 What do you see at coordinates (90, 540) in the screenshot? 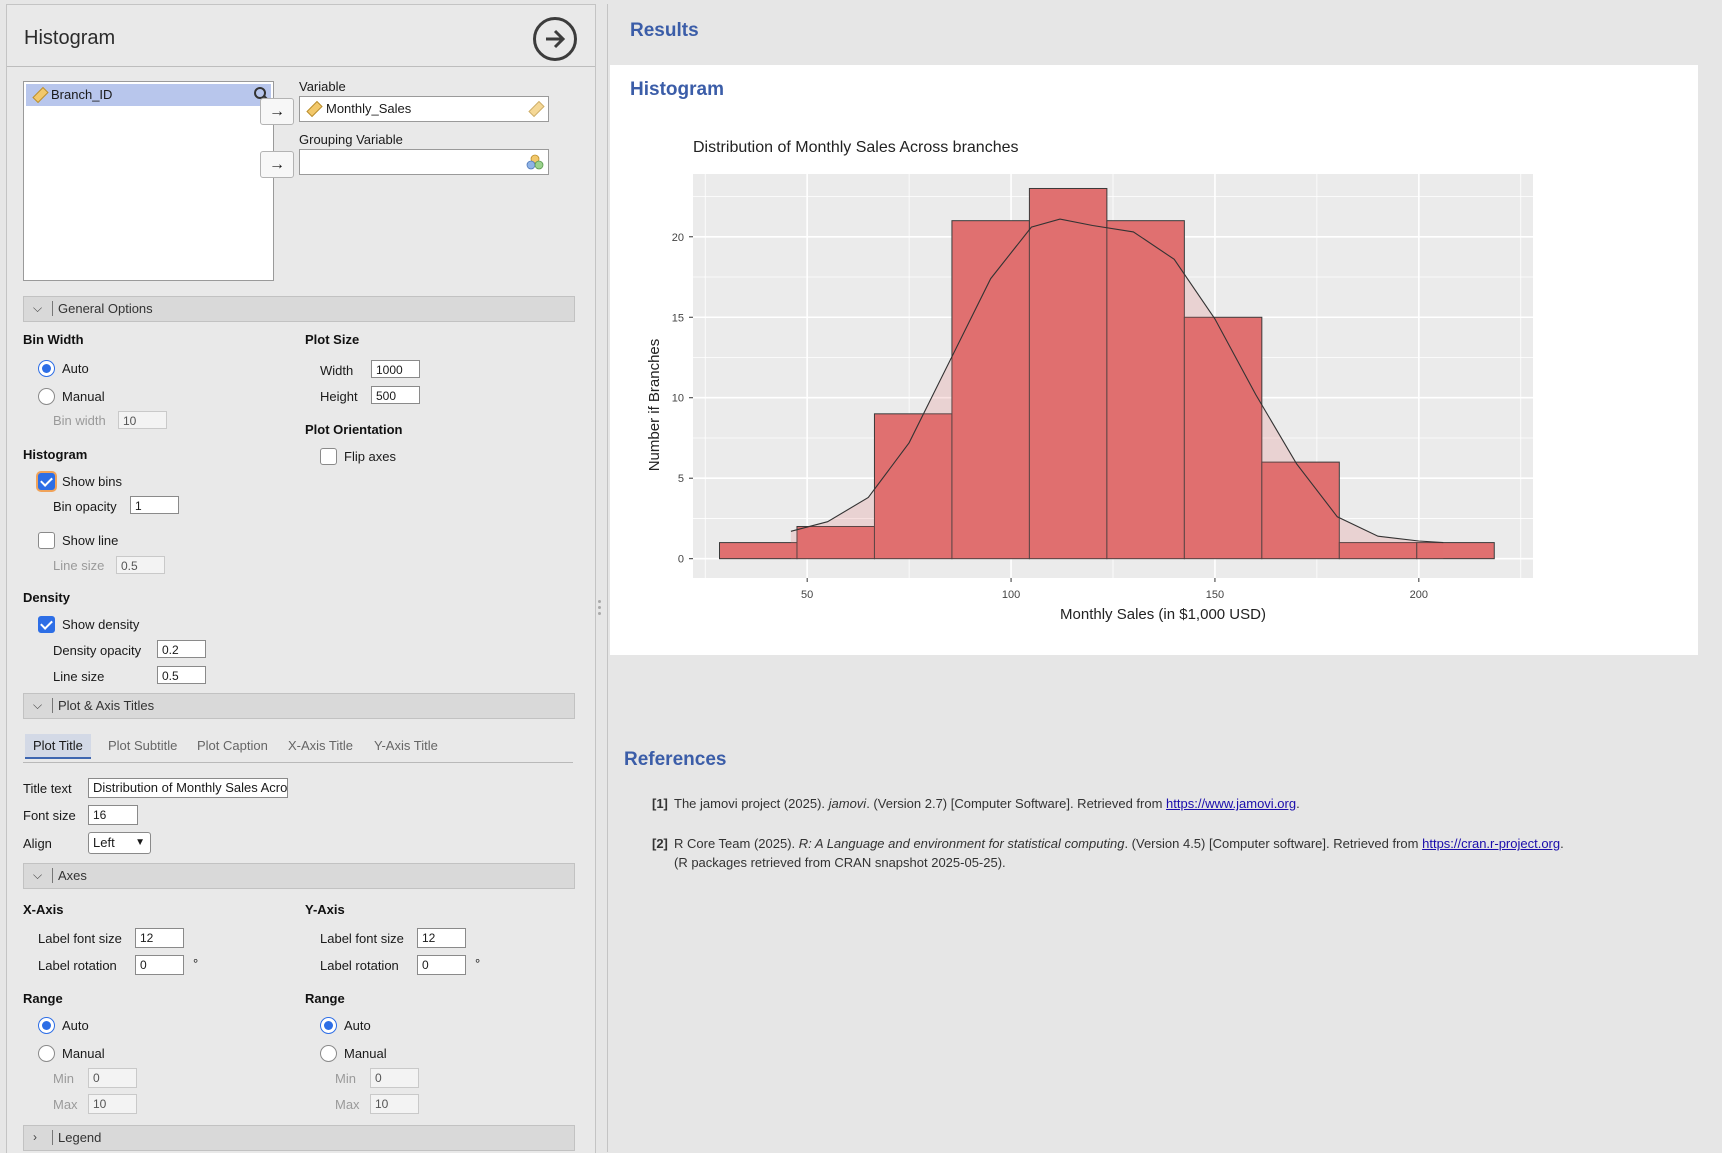
I see `show-line-label: Show line` at bounding box center [90, 540].